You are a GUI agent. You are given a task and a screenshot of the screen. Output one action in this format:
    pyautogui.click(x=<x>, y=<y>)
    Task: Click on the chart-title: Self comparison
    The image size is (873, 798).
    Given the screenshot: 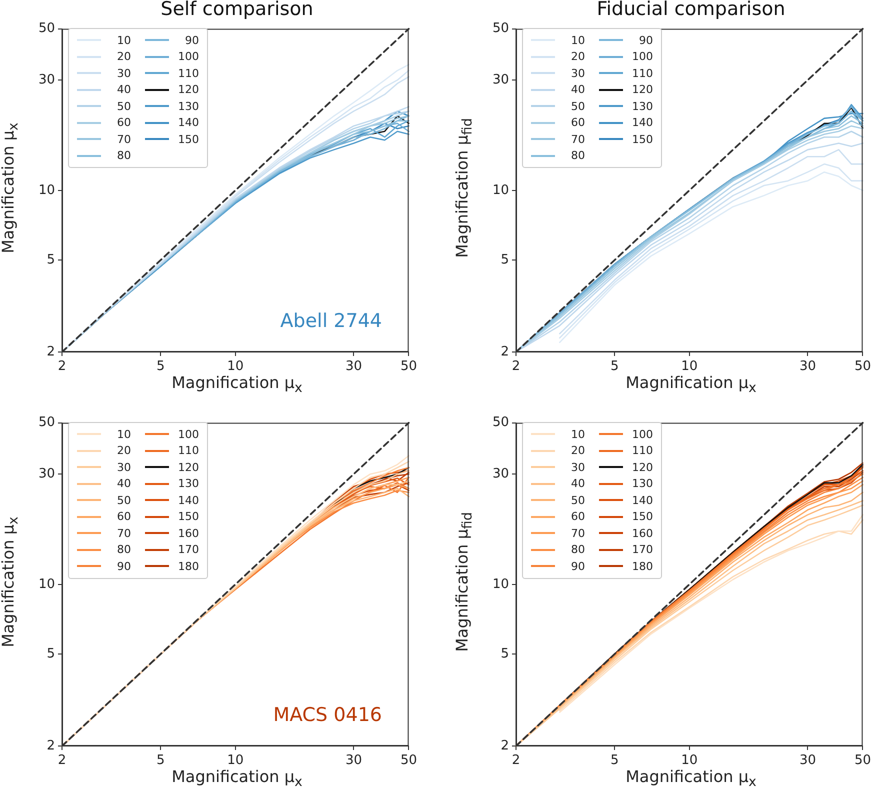 What is the action you would take?
    pyautogui.click(x=237, y=10)
    